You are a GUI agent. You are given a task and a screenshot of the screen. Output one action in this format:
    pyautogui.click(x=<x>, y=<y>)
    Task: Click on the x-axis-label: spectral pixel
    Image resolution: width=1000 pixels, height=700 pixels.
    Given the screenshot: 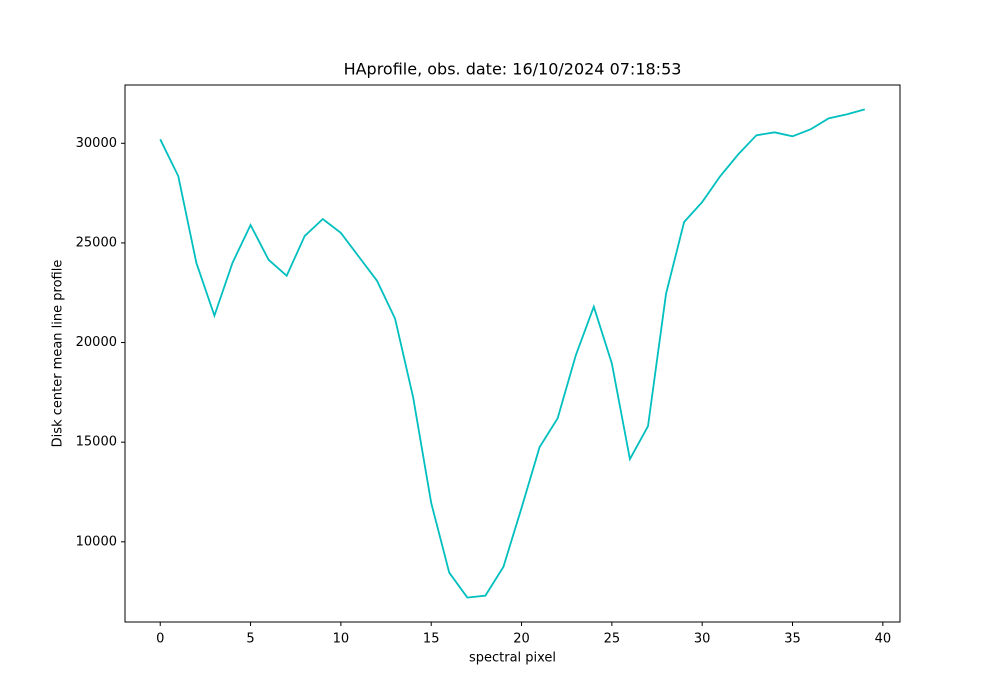 What is the action you would take?
    pyautogui.click(x=512, y=658)
    